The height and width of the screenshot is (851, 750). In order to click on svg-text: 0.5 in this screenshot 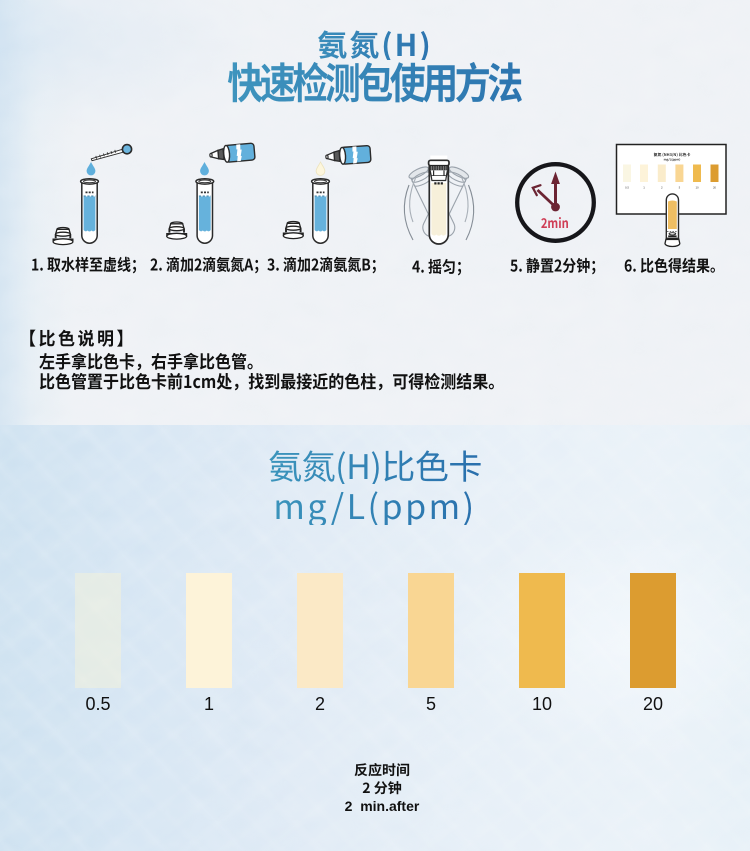, I will do `click(627, 188)`.